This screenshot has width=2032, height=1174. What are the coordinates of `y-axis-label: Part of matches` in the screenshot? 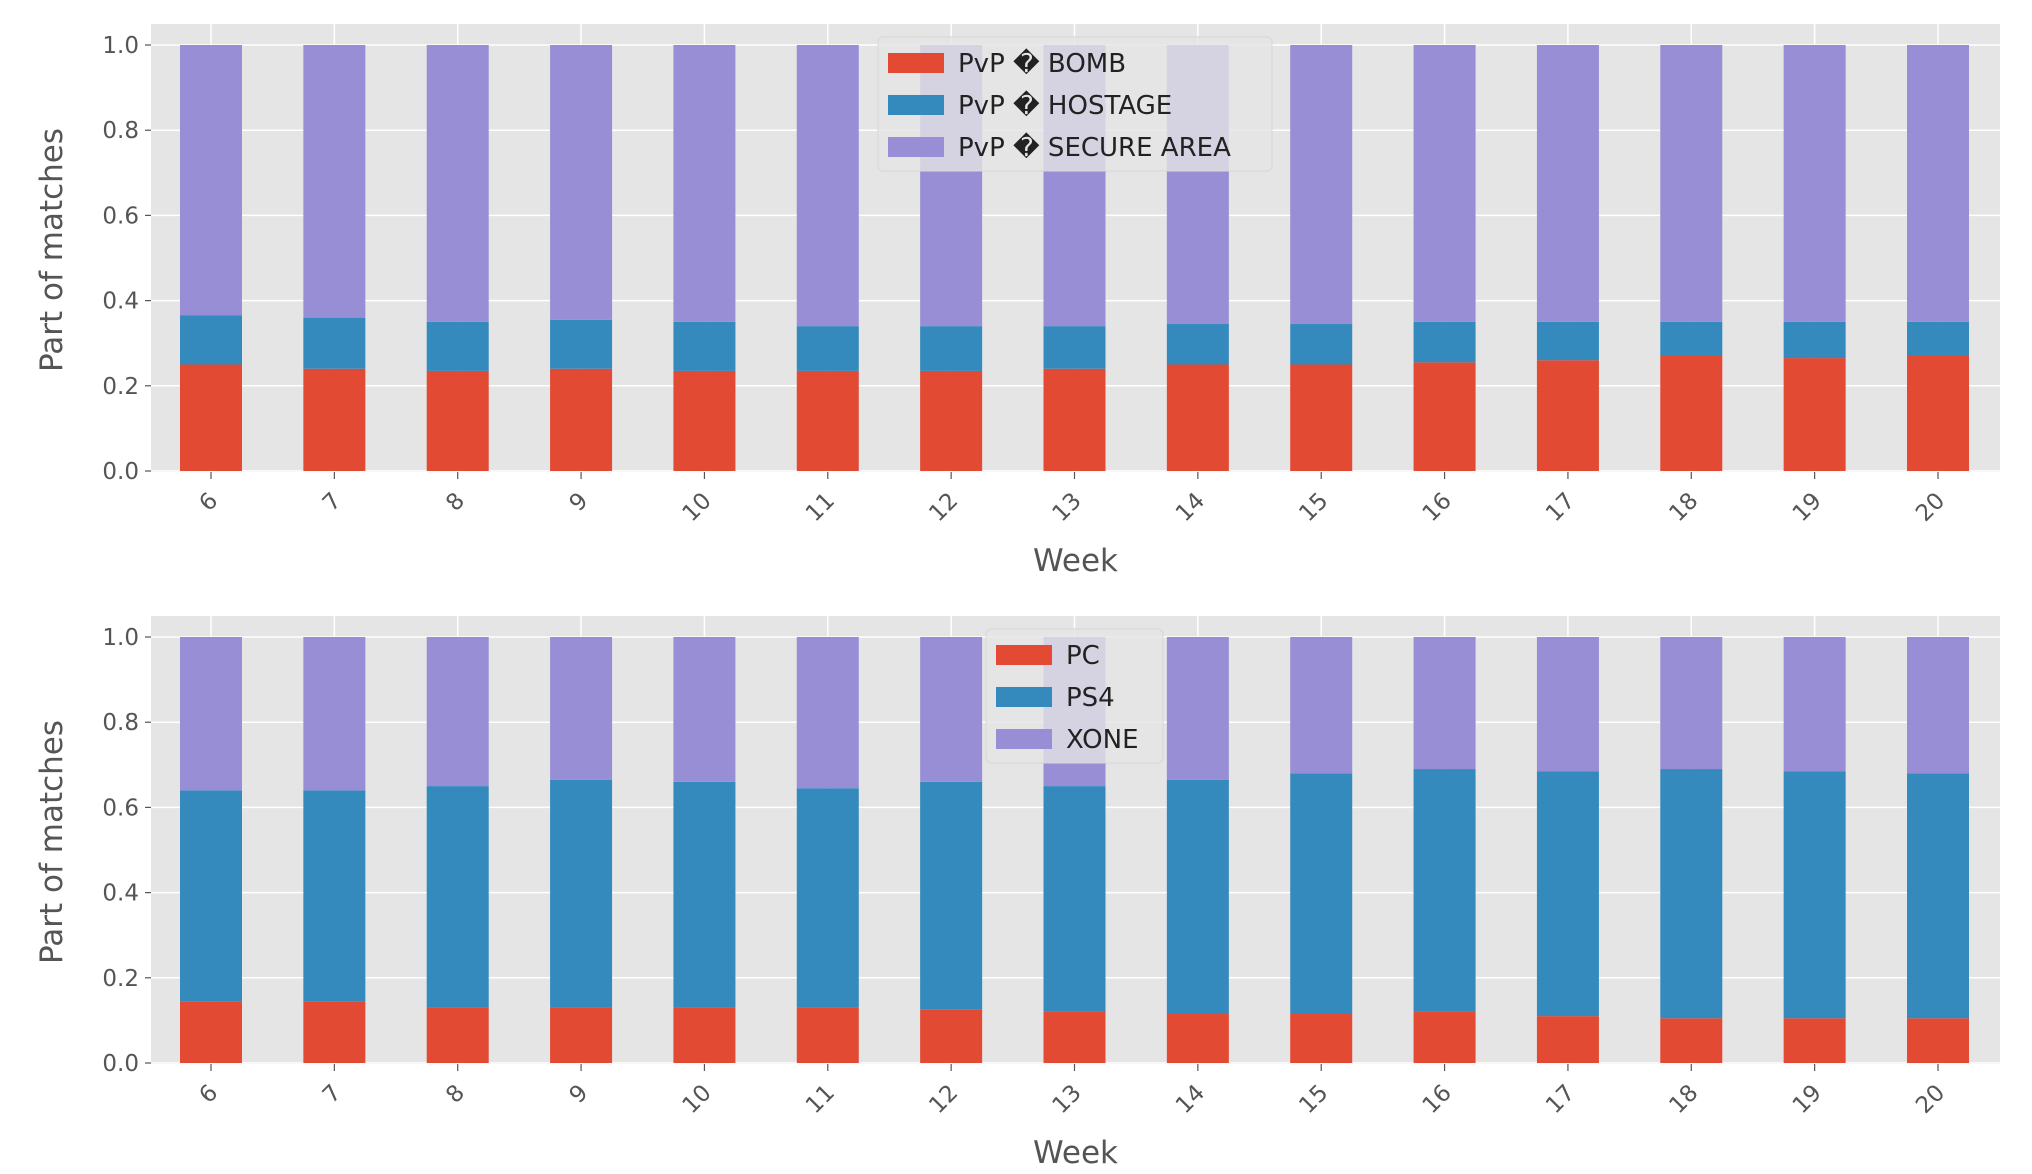 It's located at (52, 842).